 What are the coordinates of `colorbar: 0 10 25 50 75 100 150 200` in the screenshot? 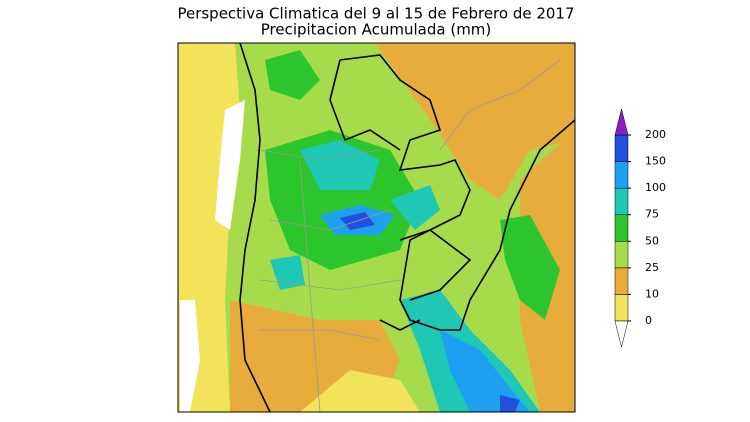 It's located at (640, 228).